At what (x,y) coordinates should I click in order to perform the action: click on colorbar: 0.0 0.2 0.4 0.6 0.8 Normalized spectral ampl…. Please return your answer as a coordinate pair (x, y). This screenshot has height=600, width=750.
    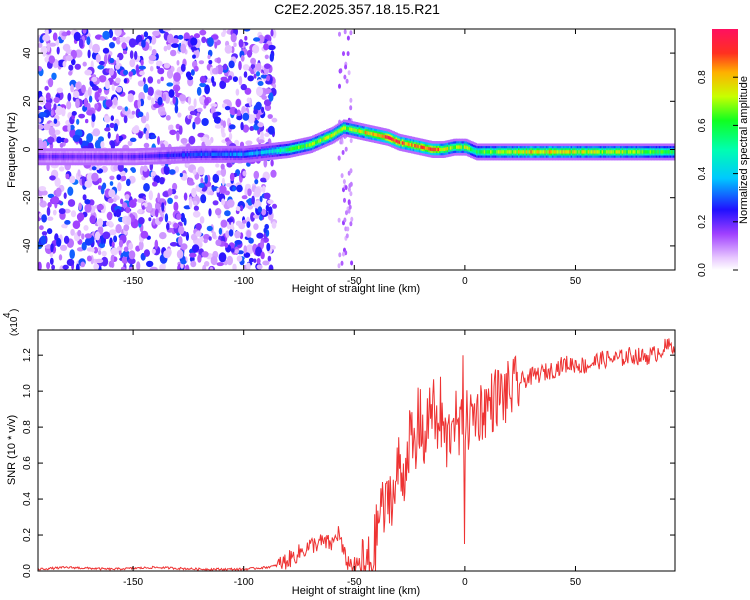
    Looking at the image, I should click on (723, 153).